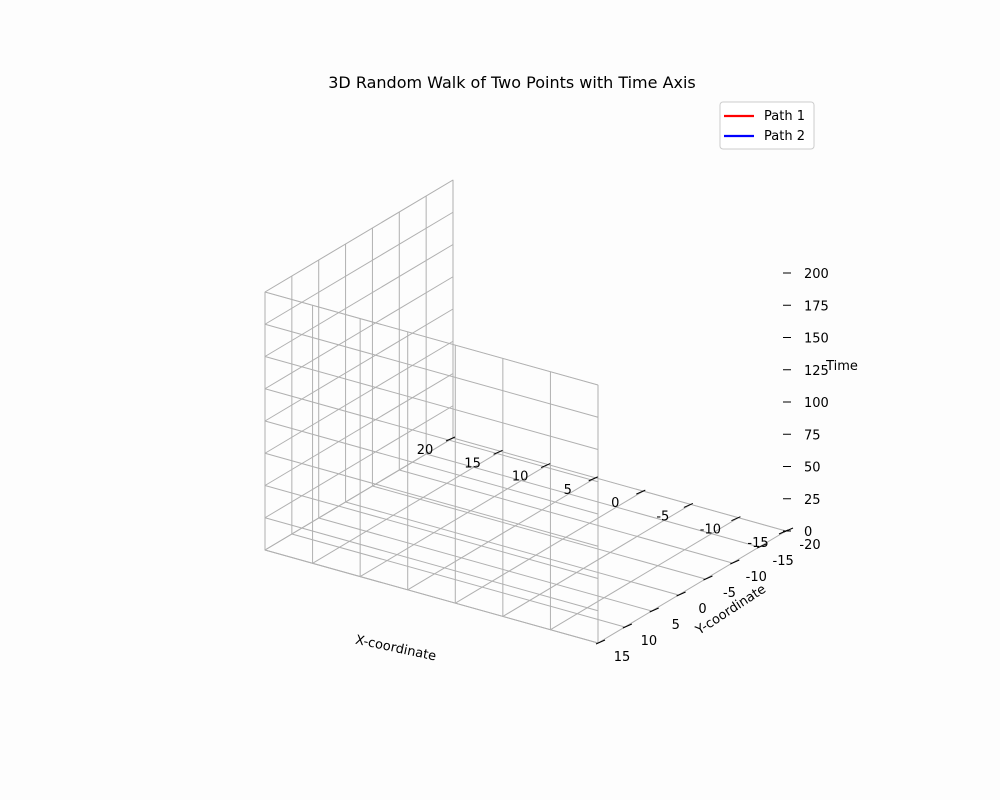  What do you see at coordinates (816, 306) in the screenshot?
I see `z-tick-label: 175` at bounding box center [816, 306].